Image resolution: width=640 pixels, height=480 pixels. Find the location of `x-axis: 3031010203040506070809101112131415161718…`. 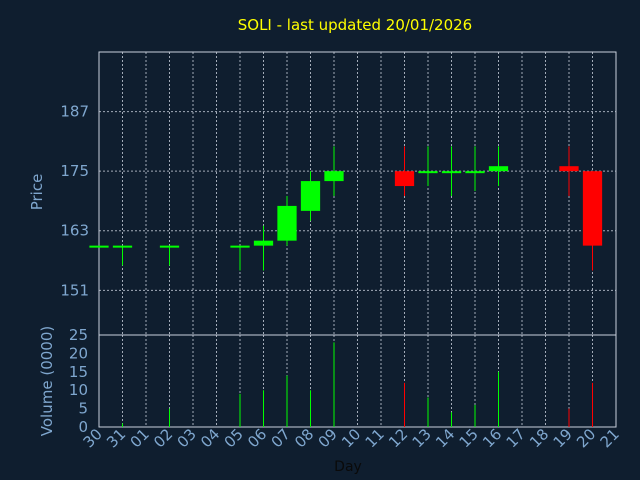

x-axis: 3031010203040506070809101112131415161718… is located at coordinates (351, 438).